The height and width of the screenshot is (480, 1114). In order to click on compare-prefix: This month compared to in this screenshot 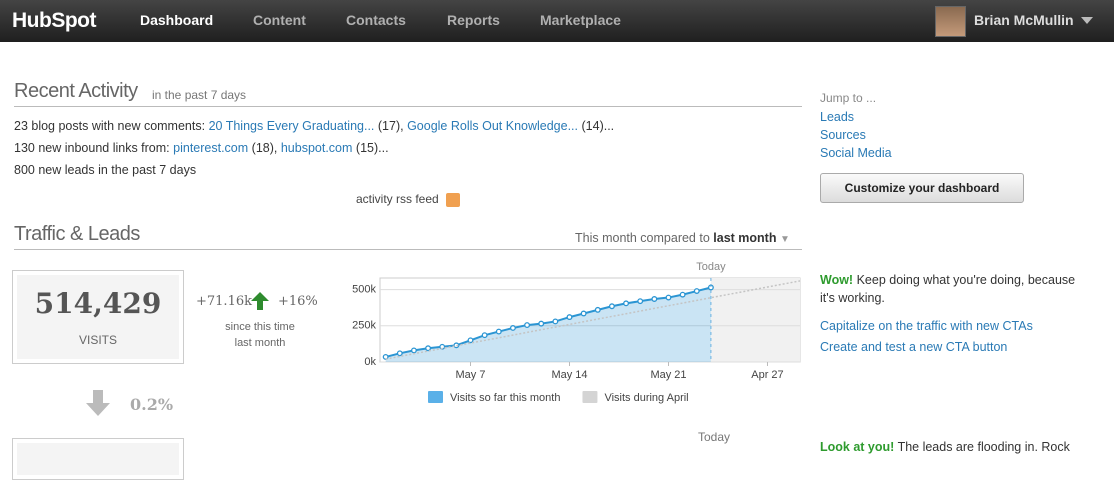, I will do `click(642, 238)`.